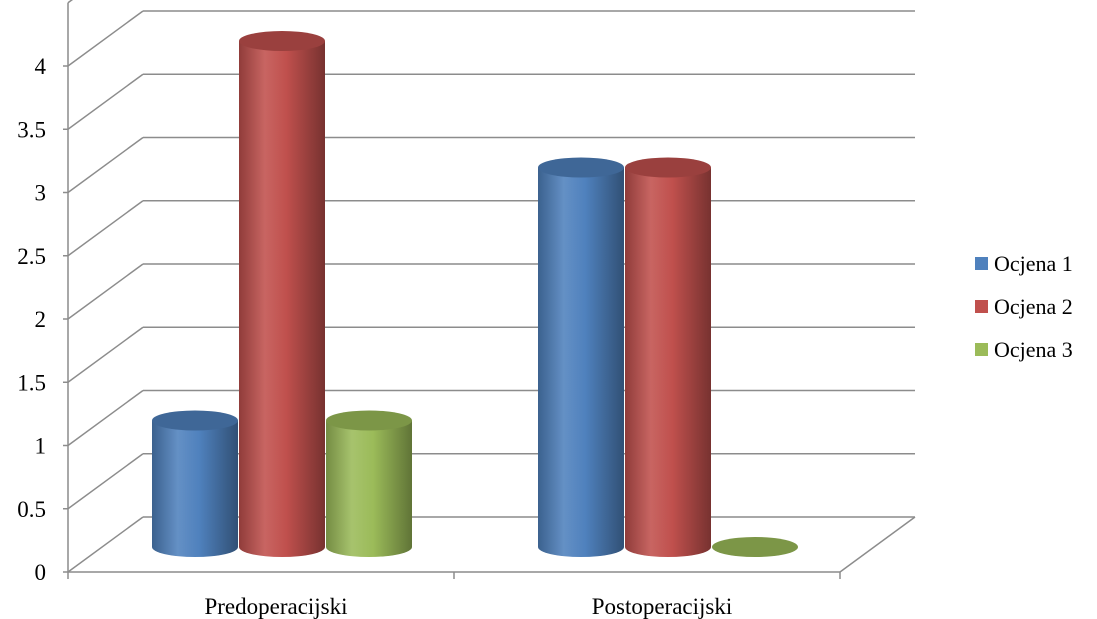 The width and height of the screenshot is (1097, 619). I want to click on legend-item: Ocjena 3, so click(1024, 349).